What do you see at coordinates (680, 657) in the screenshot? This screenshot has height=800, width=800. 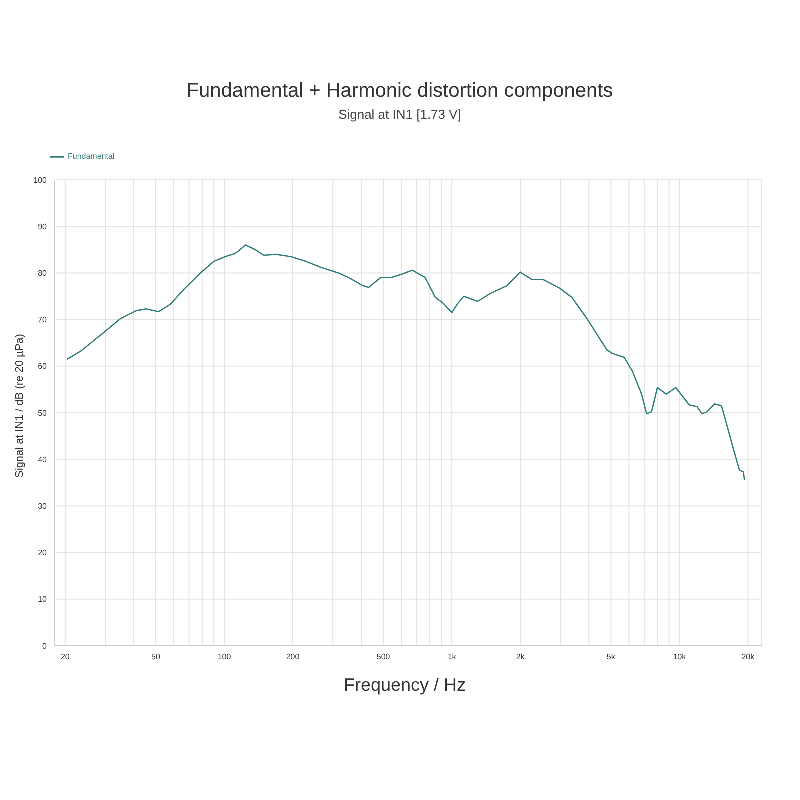 I see `x-tick-label: 10k` at bounding box center [680, 657].